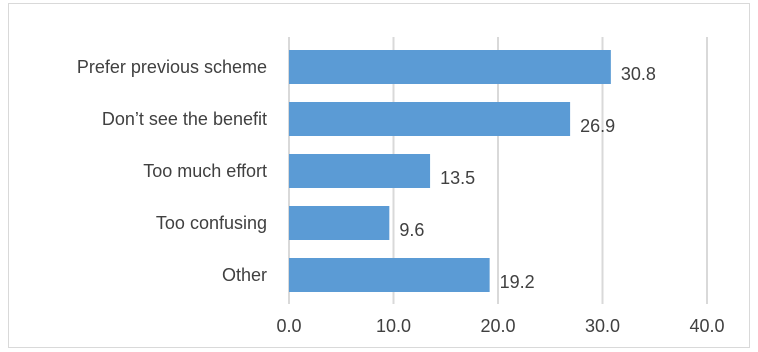 The width and height of the screenshot is (758, 352). I want to click on x-tick-label: 0.0, so click(288, 326).